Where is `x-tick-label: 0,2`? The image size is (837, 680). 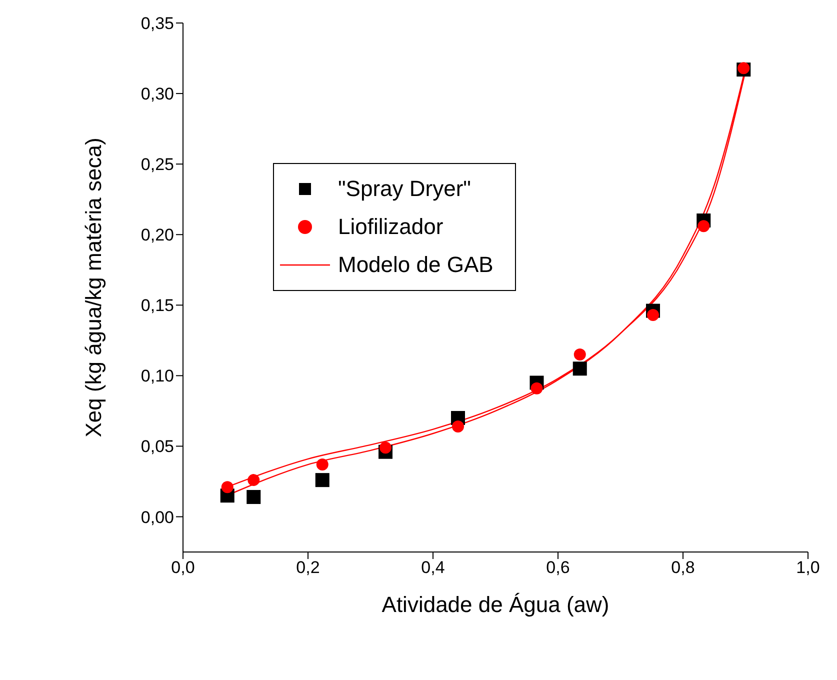 x-tick-label: 0,2 is located at coordinates (308, 568).